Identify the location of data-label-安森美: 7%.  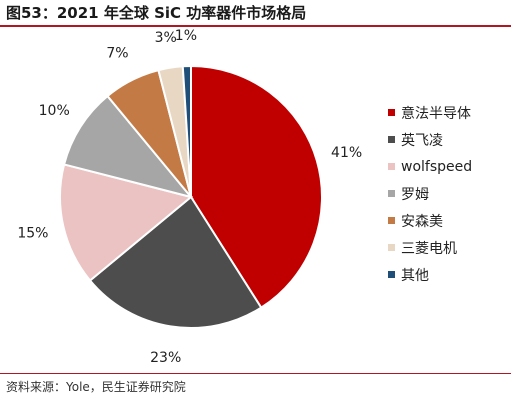
(117, 54).